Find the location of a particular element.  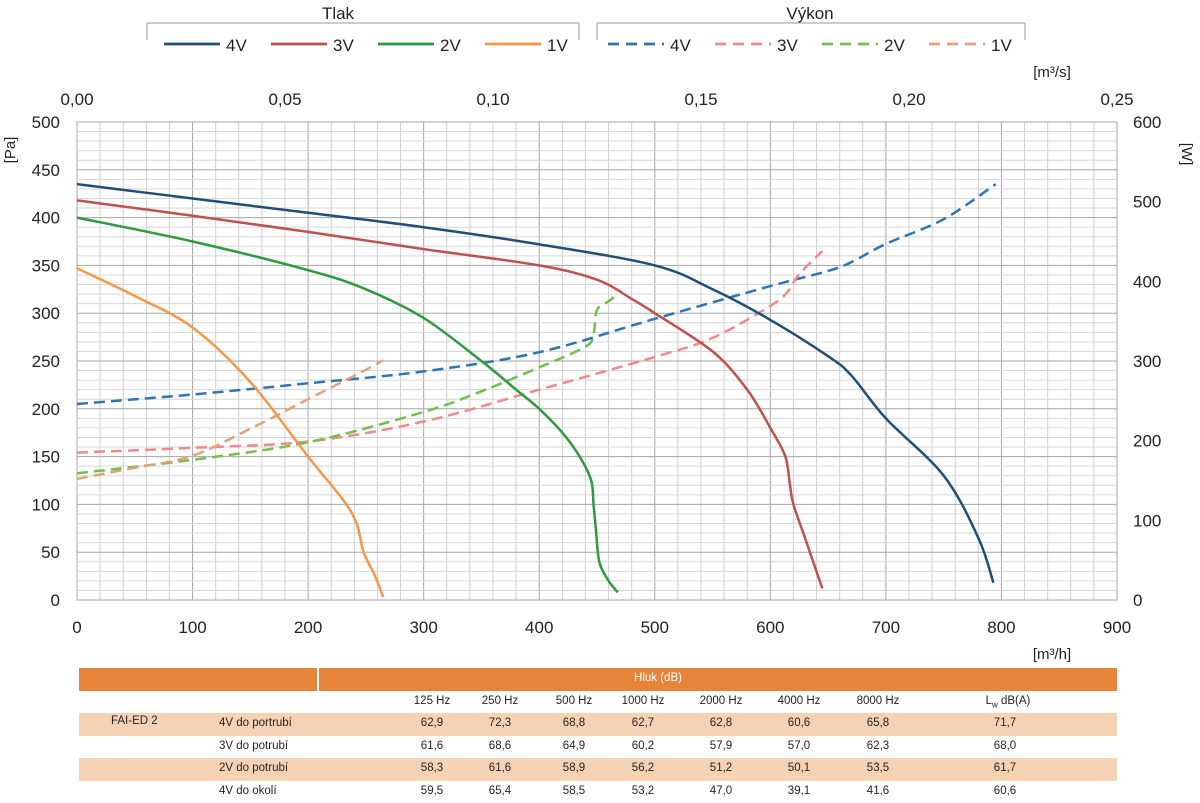

value-250hz: 65,4 is located at coordinates (500, 791).